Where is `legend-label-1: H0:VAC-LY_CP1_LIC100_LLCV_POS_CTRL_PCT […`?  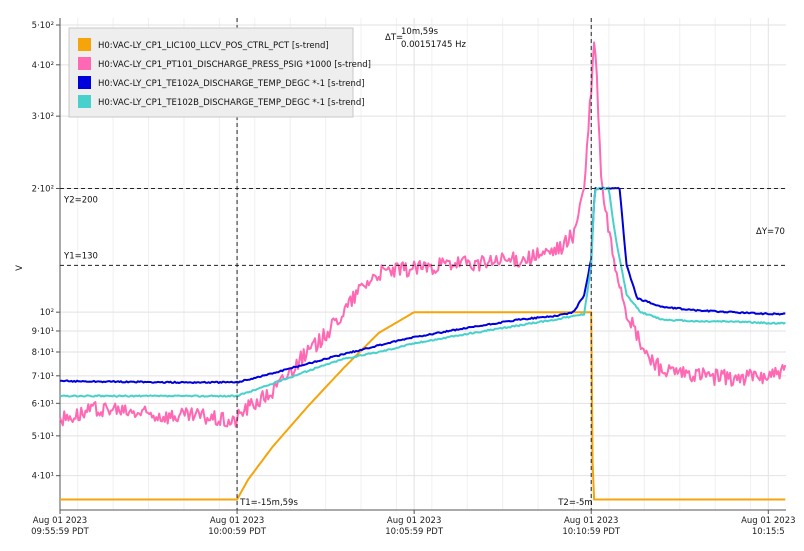
legend-label-1: H0:VAC-LY_CP1_LIC100_LLCV_POS_CTRL_PCT [… is located at coordinates (213, 46).